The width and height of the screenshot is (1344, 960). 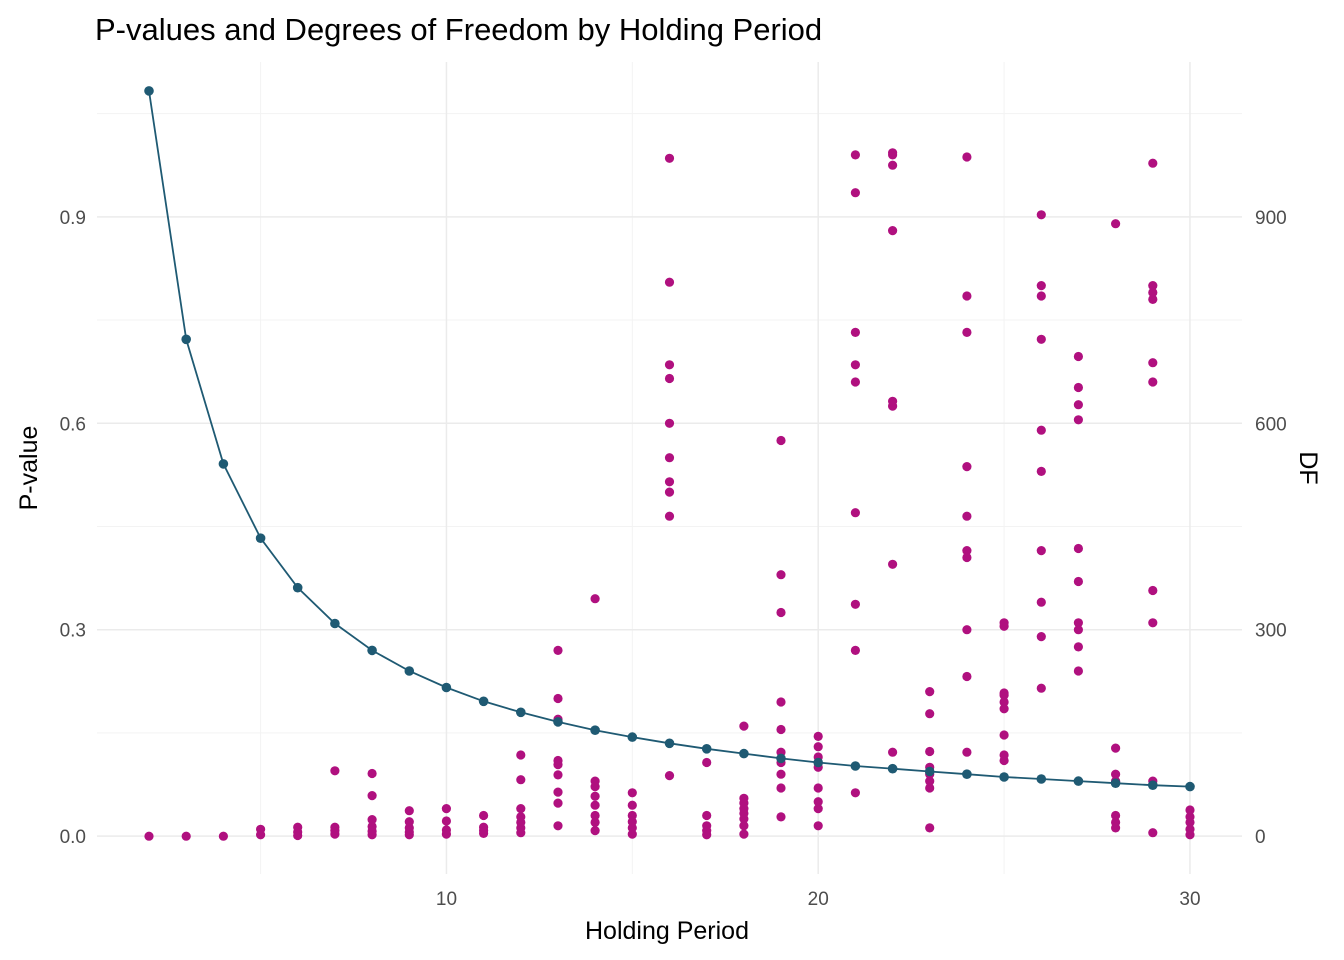 What do you see at coordinates (73, 218) in the screenshot?
I see `y-tick-label: 0.9` at bounding box center [73, 218].